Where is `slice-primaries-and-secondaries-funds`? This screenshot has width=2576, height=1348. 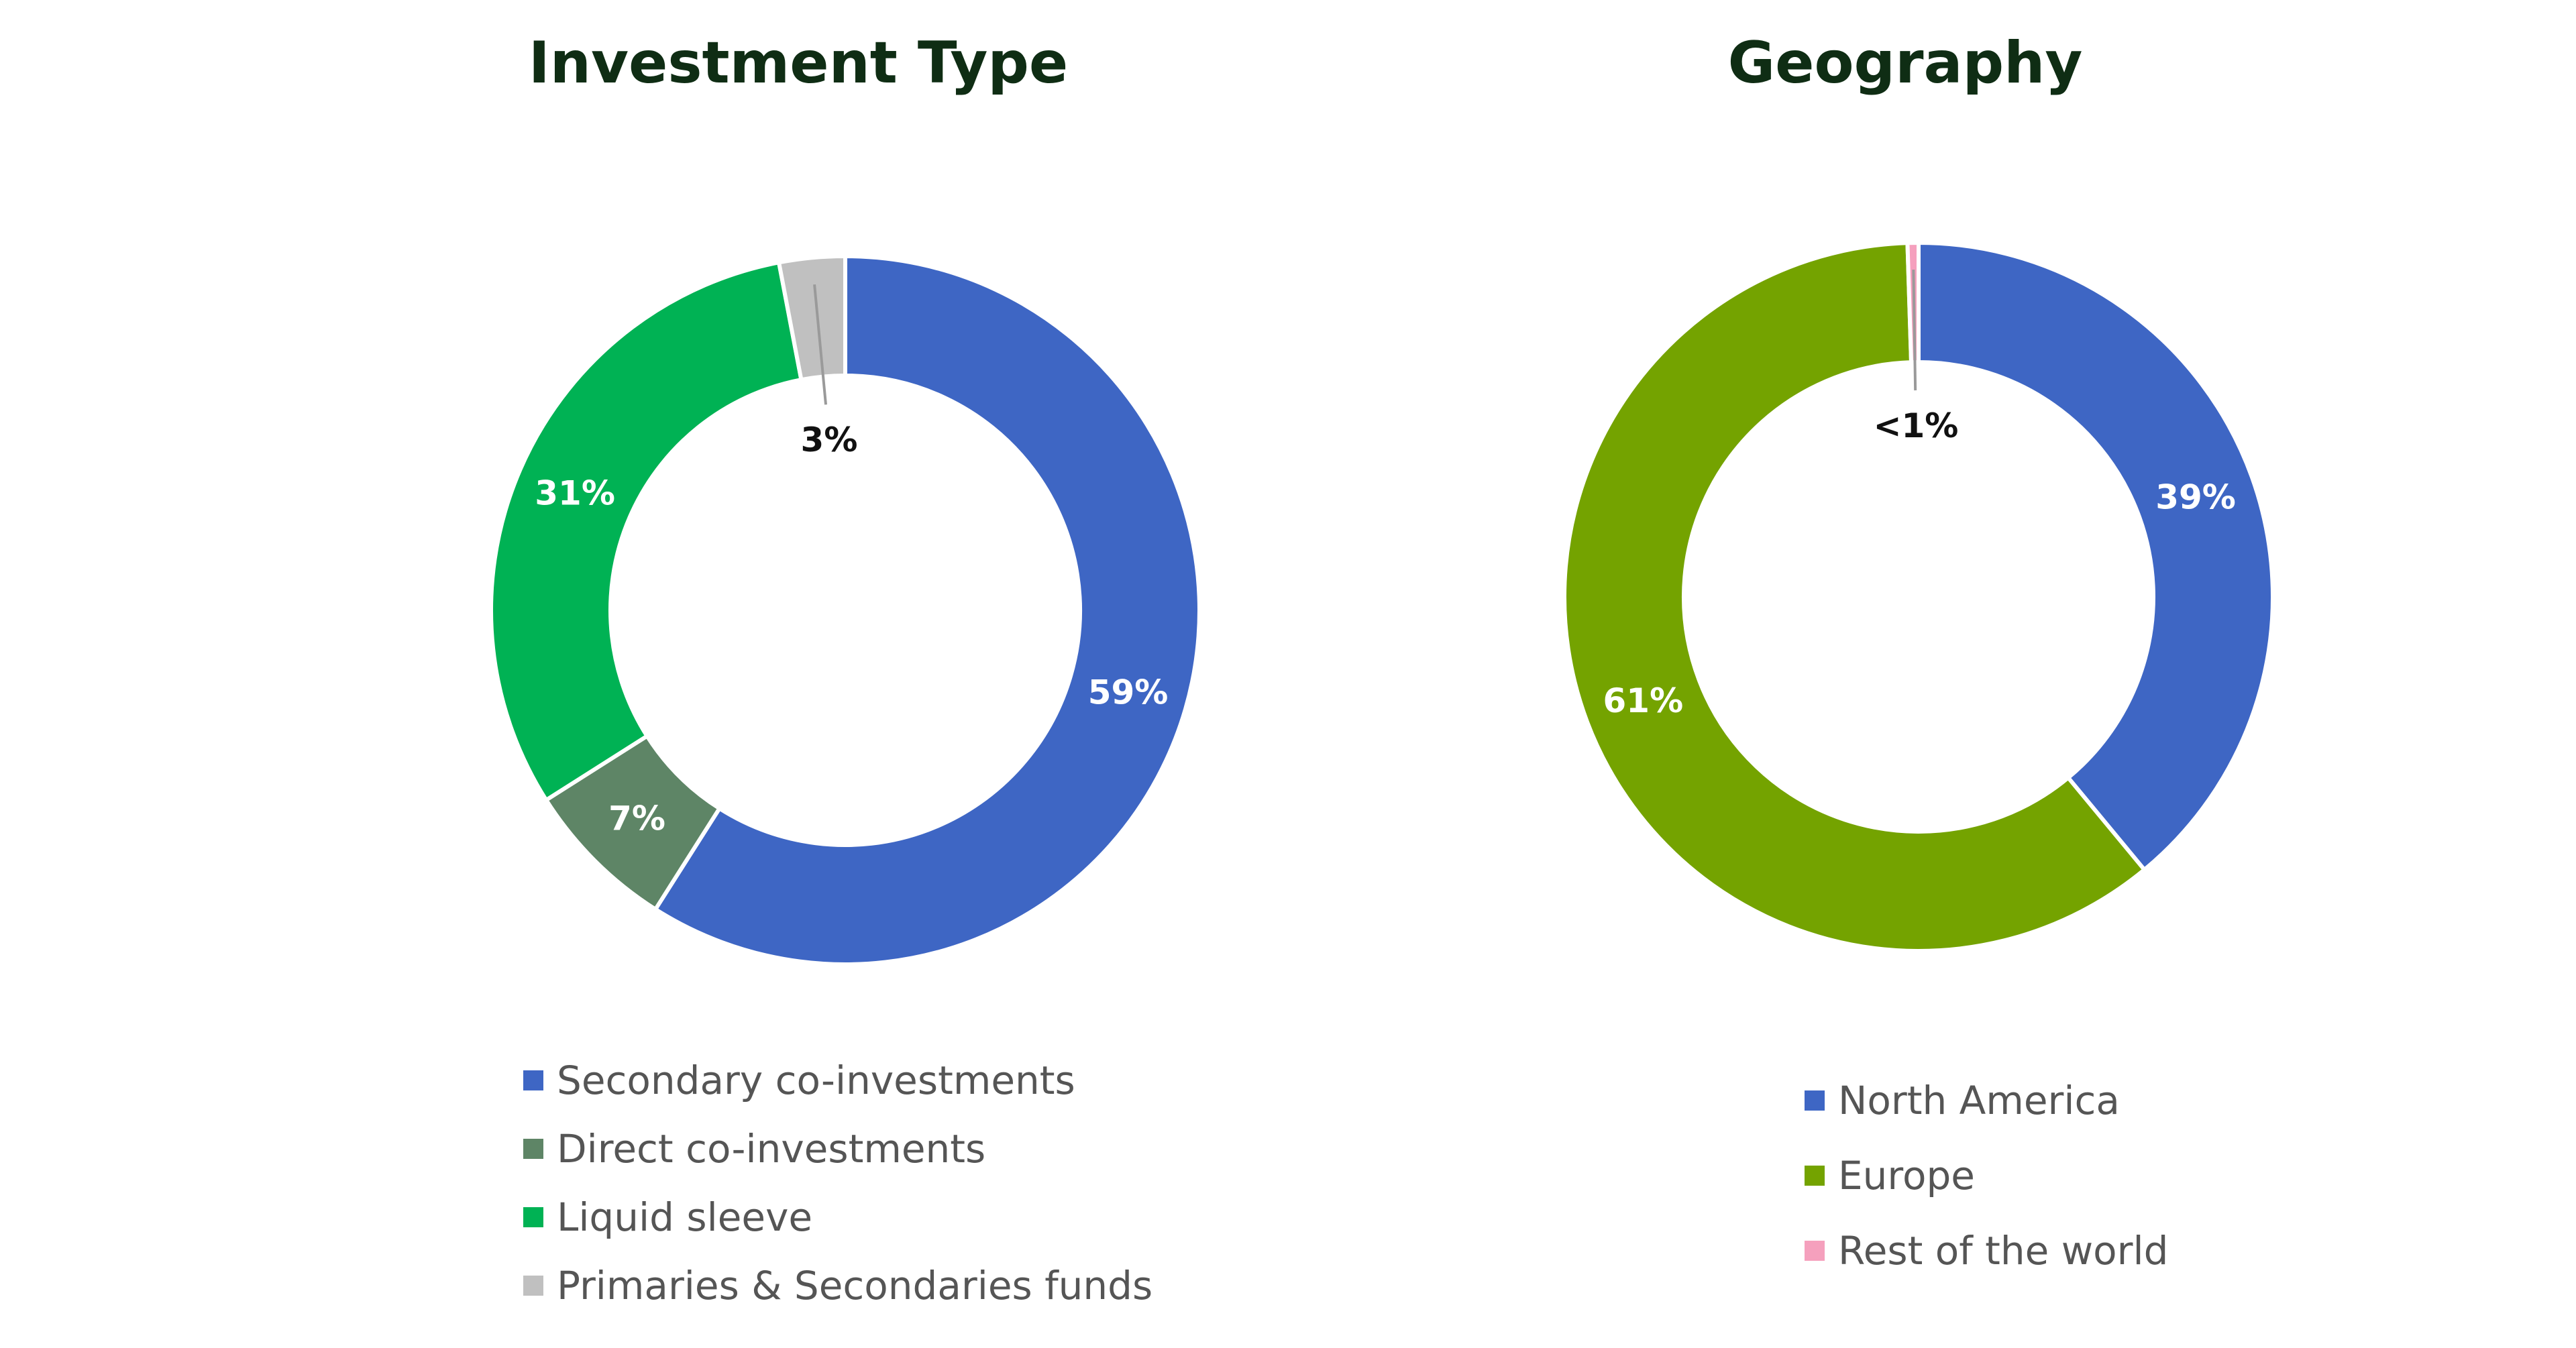
slice-primaries-and-secondaries-funds is located at coordinates (811, 318).